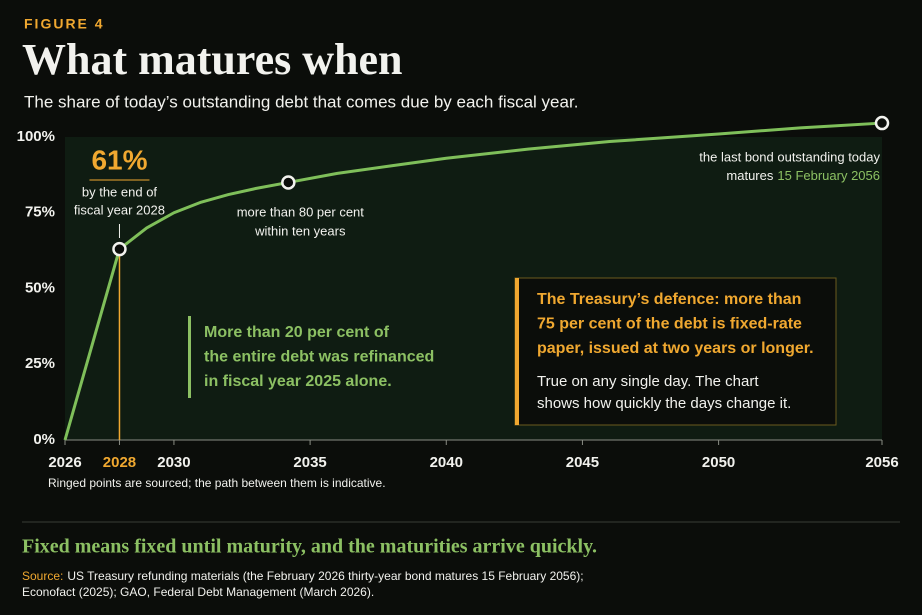 The image size is (922, 615). Describe the element at coordinates (669, 324) in the screenshot. I see `box-heading: 75 per cent of the debt is fixed-rate` at that location.